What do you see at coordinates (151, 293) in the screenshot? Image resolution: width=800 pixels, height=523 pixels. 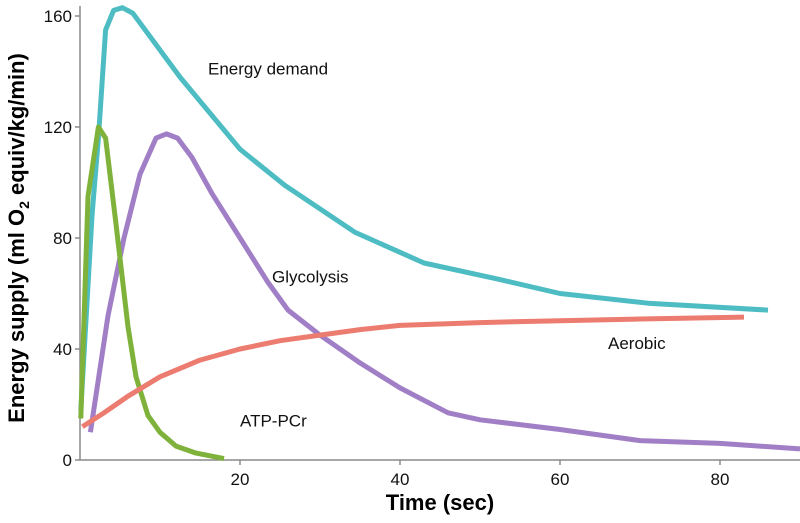 I see `series-line-atp-pcr` at bounding box center [151, 293].